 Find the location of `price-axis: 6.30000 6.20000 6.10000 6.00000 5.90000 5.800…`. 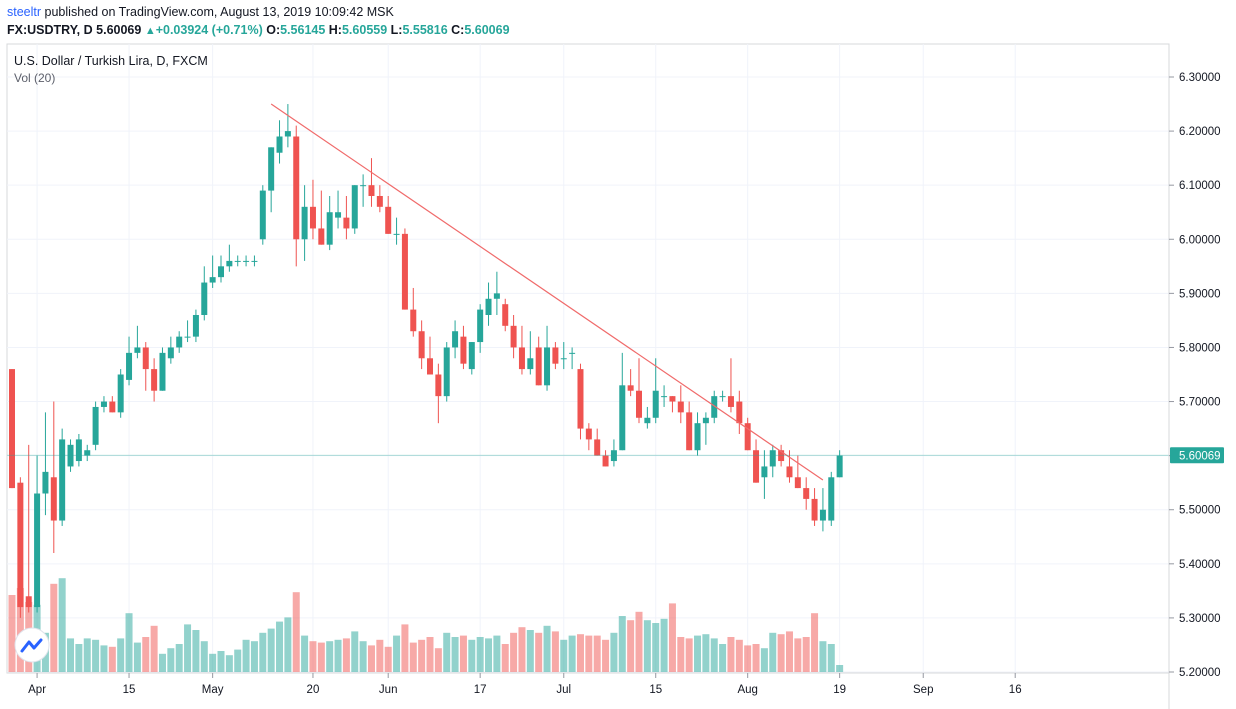

price-axis: 6.30000 6.20000 6.10000 6.00000 5.90000 5.800… is located at coordinates (1195, 375).